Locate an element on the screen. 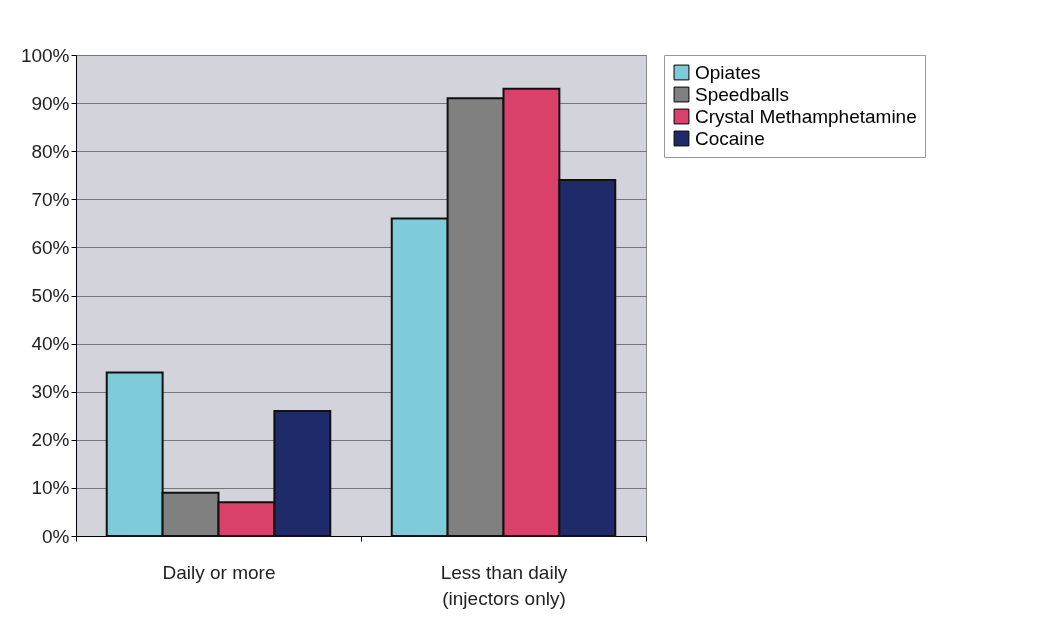  x-tick-label: Less than daily (injectors only) is located at coordinates (504, 585).